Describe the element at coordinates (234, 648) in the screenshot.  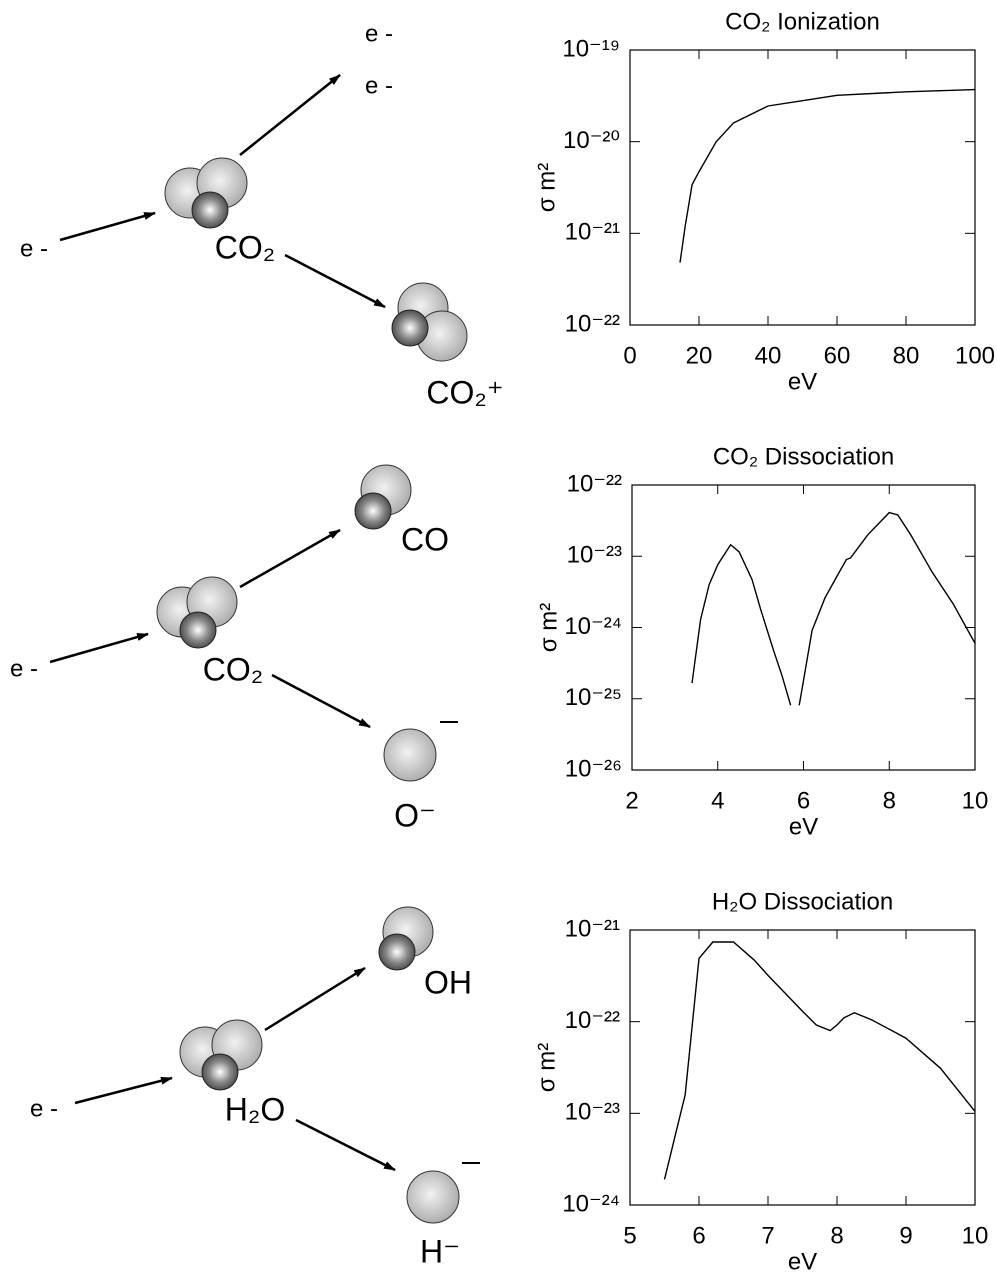
I see `diagram-co2-dissociation: e - CO₂ CO O⁻` at that location.